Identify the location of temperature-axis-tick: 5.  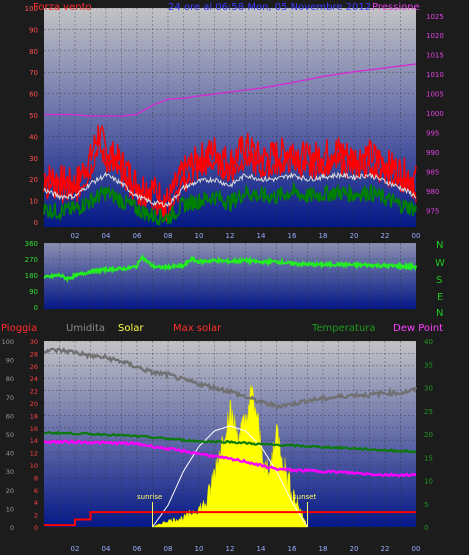
(426, 505).